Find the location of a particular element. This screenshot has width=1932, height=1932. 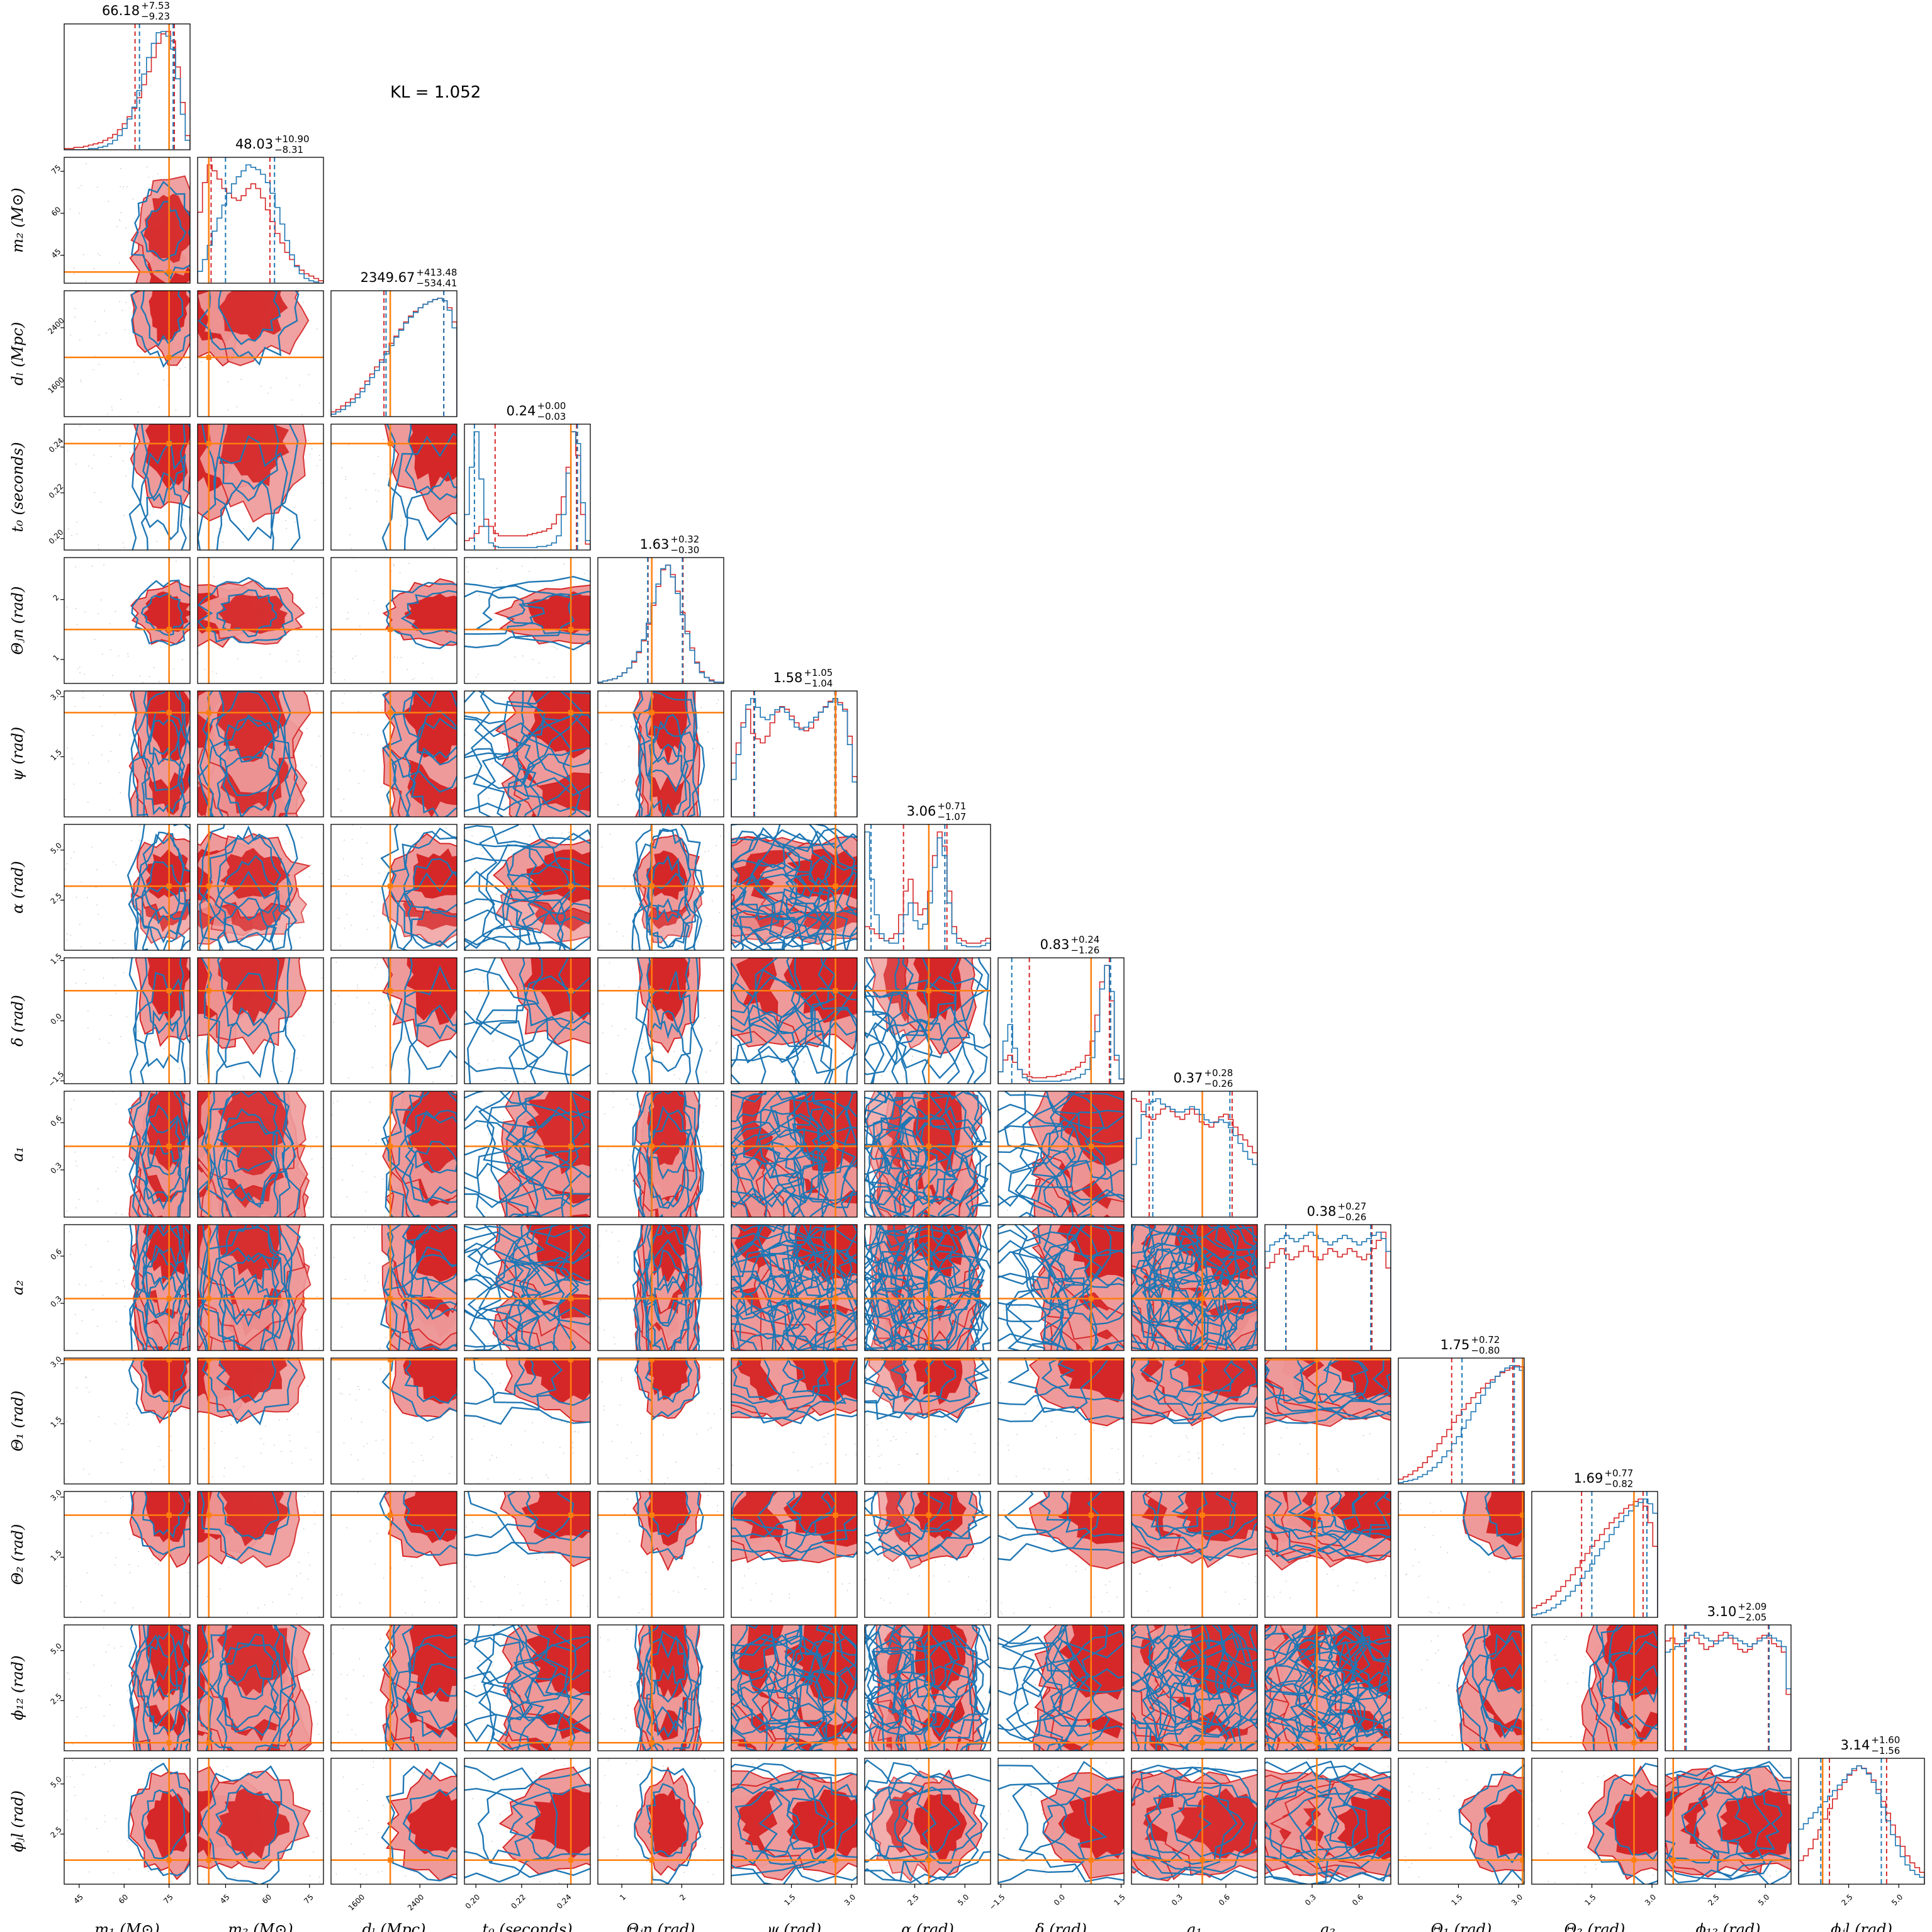

x-axis-label-m1: m₁ (M⊙) is located at coordinates (126, 1926).